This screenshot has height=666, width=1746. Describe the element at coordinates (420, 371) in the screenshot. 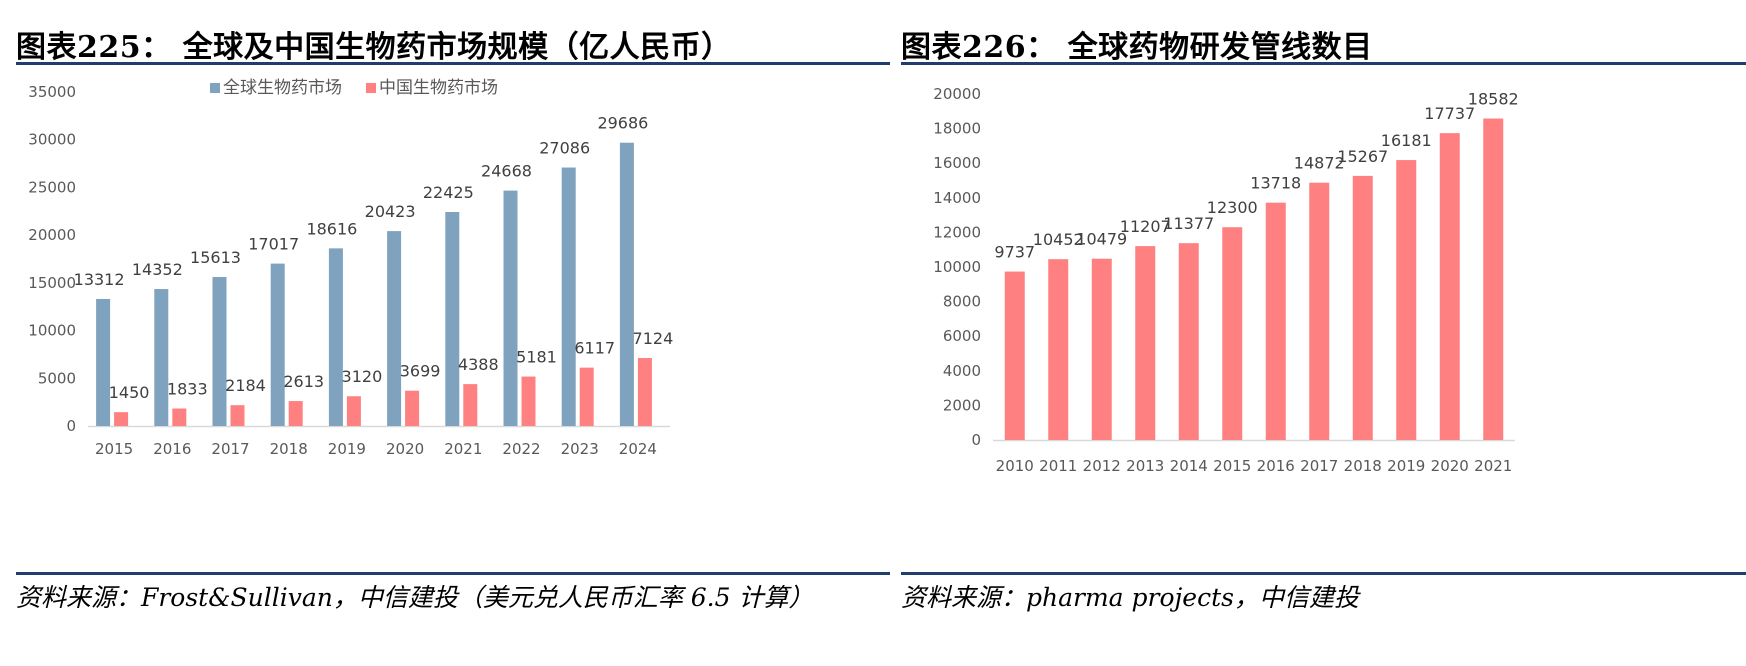

I see `data-label: 3699` at that location.